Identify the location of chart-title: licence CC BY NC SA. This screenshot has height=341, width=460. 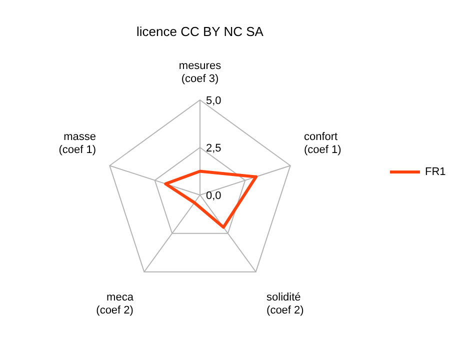
(200, 31).